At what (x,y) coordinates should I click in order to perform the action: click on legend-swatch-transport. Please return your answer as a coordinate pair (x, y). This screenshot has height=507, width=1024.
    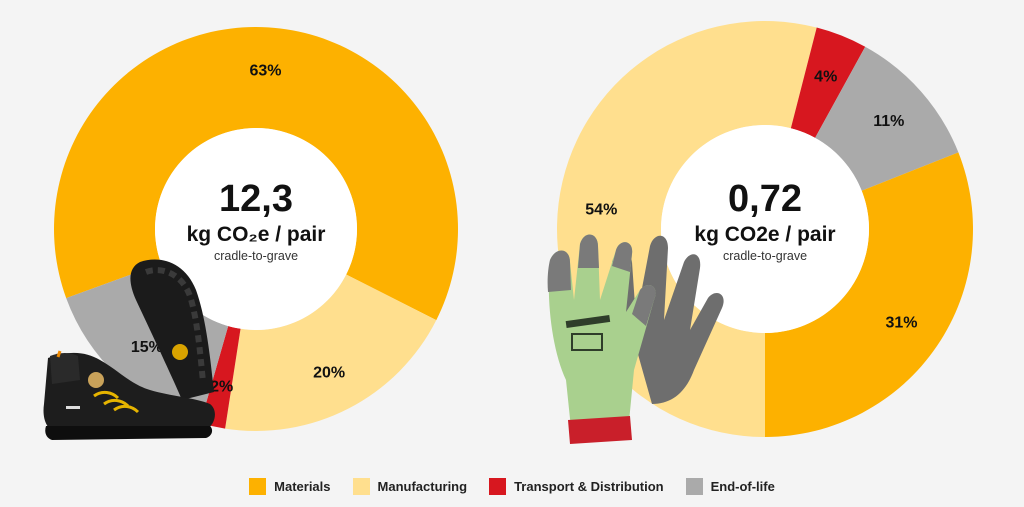
    Looking at the image, I should click on (498, 486).